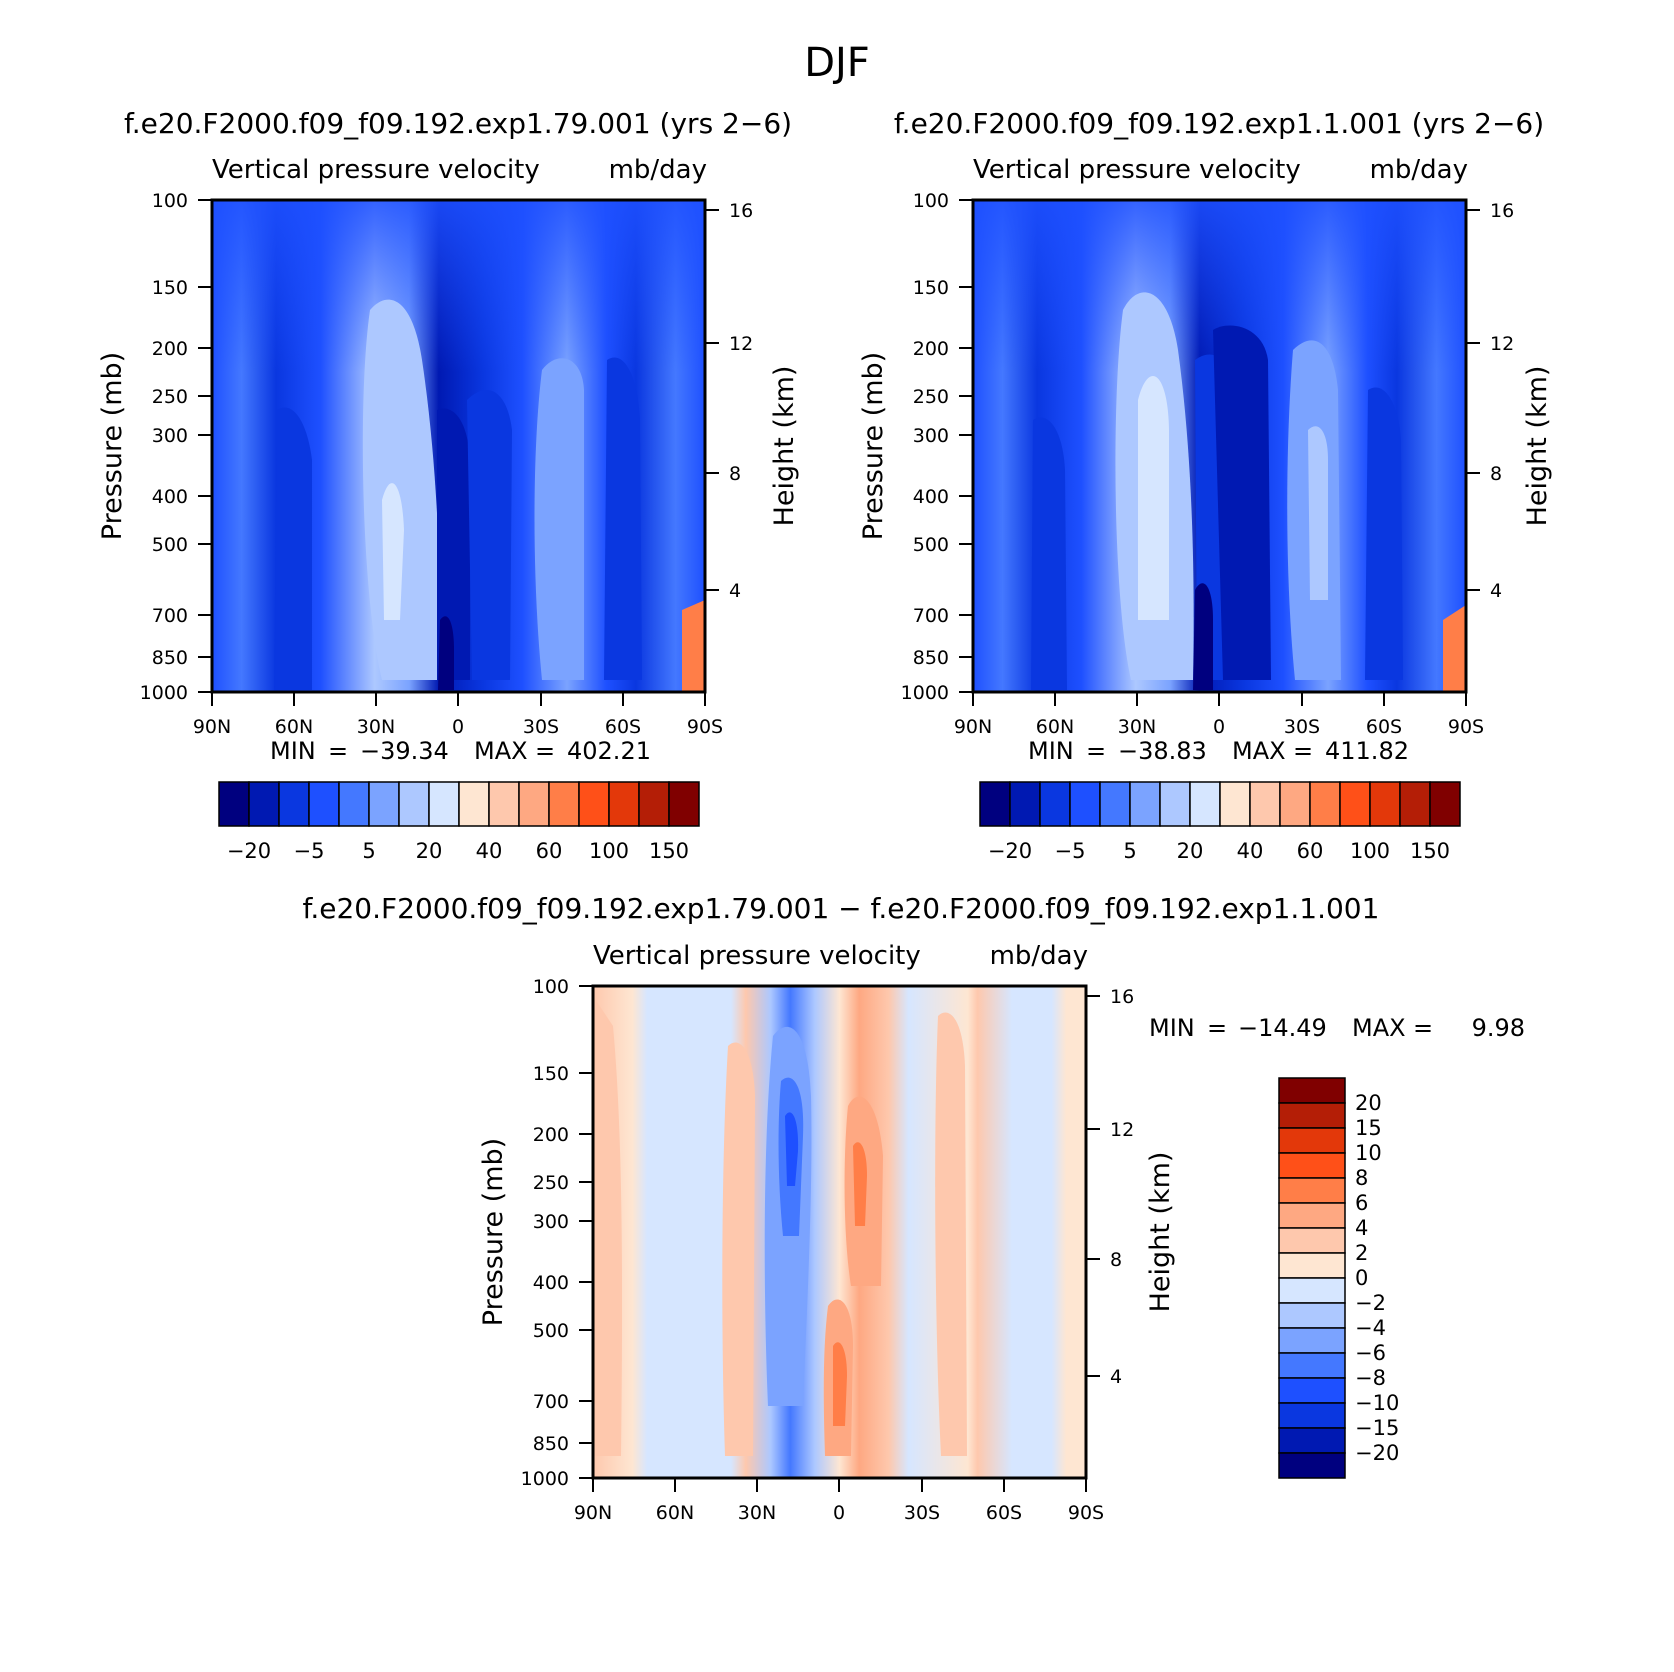  Describe the element at coordinates (840, 1384) in the screenshot. I see `positive-core-eq-lower-inner` at that location.